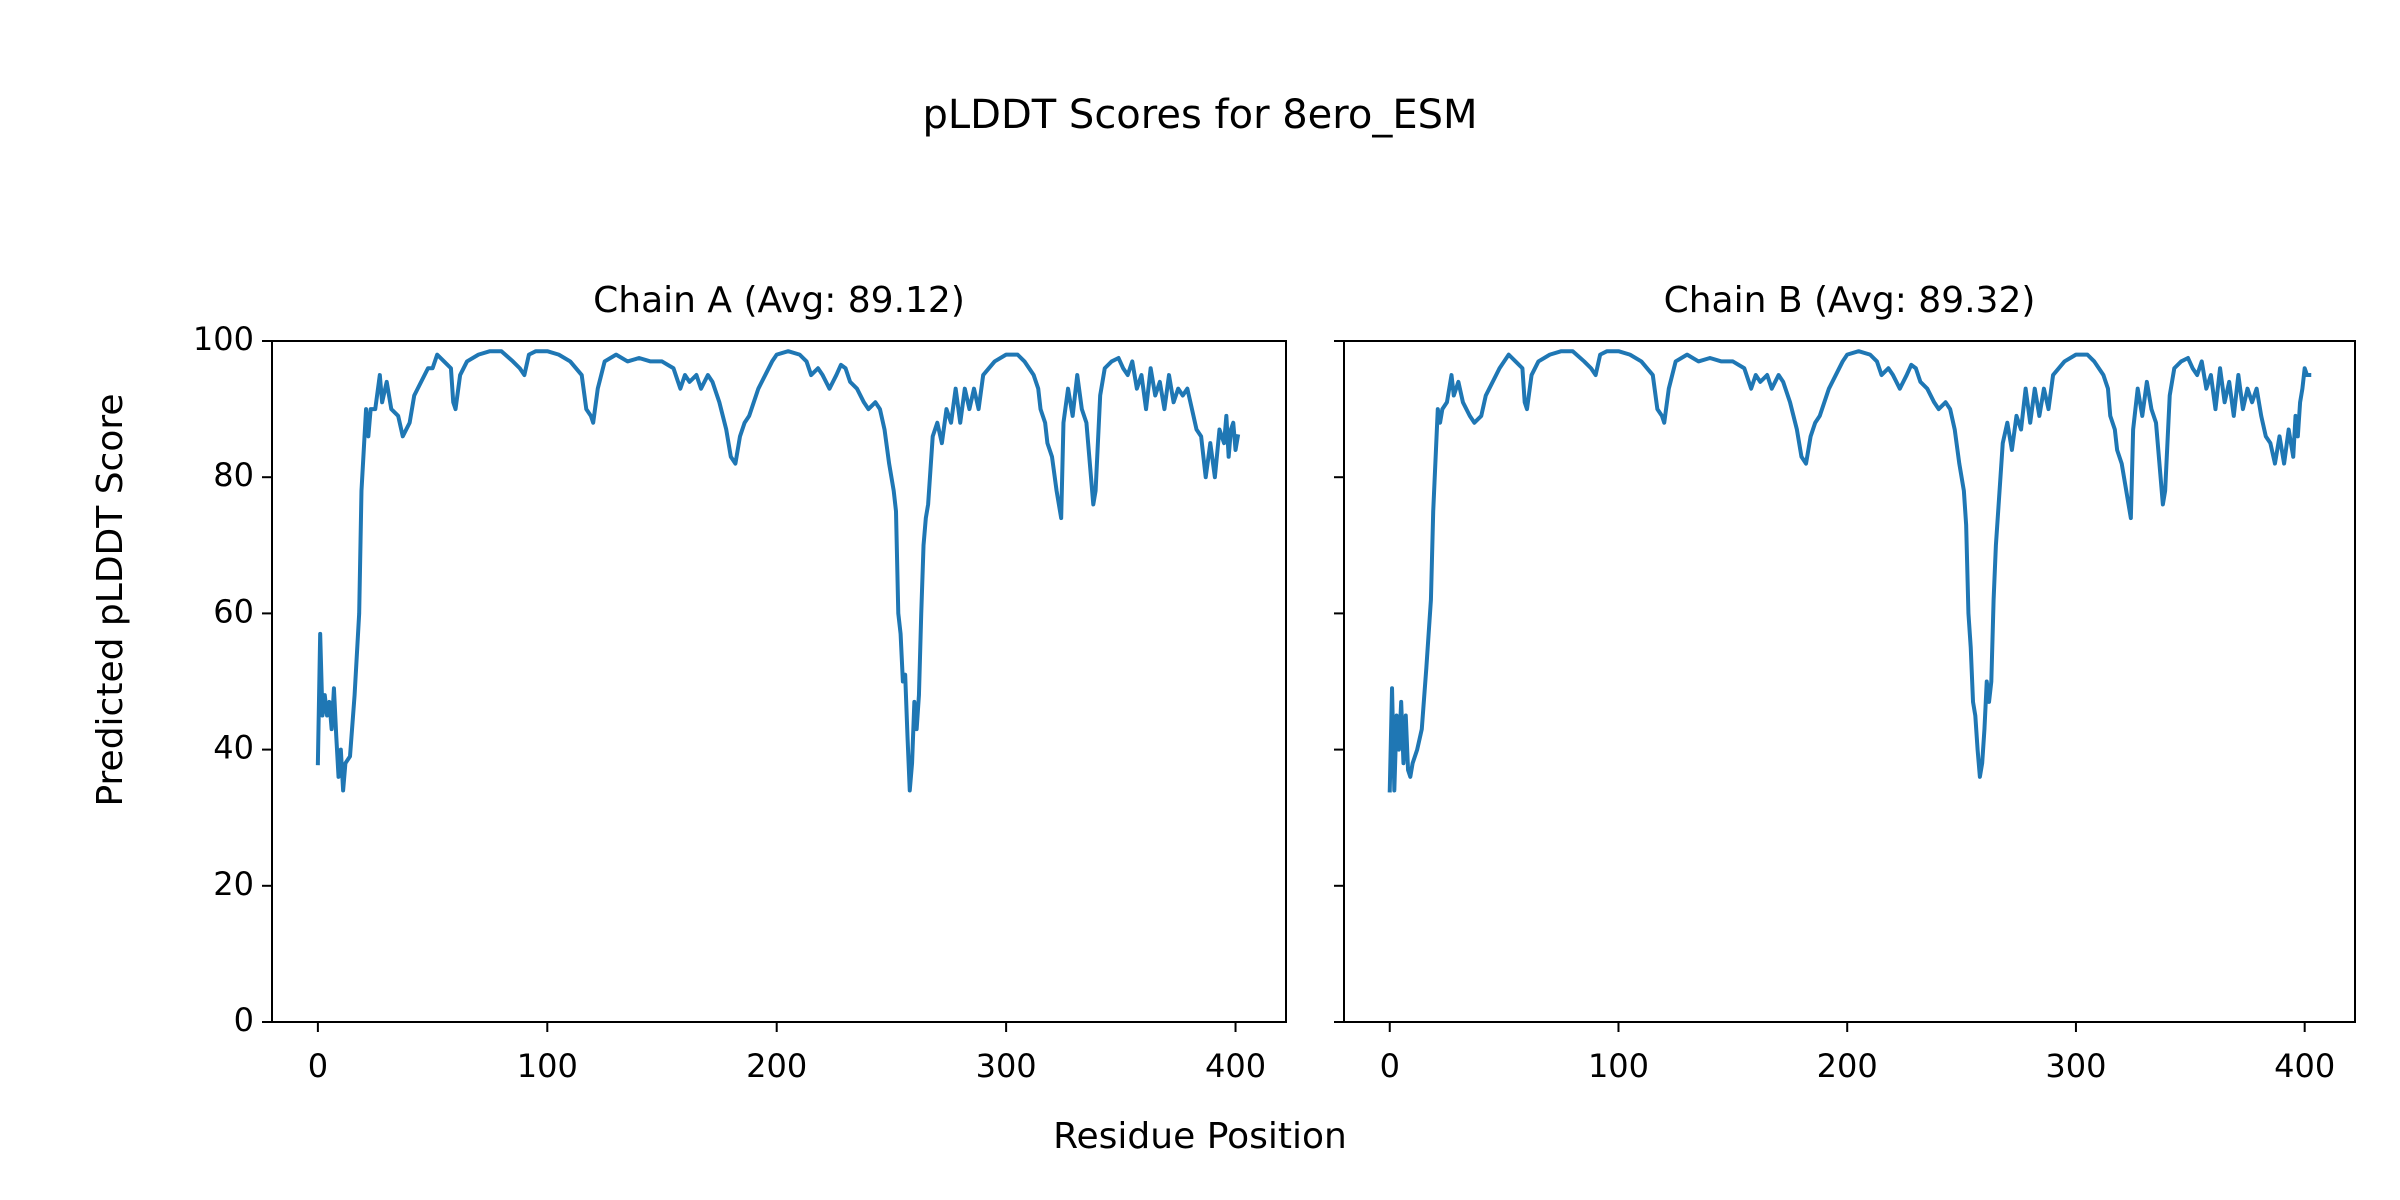  I want to click on subplot-title: Chain A (Avg: 89.12), so click(779, 300).